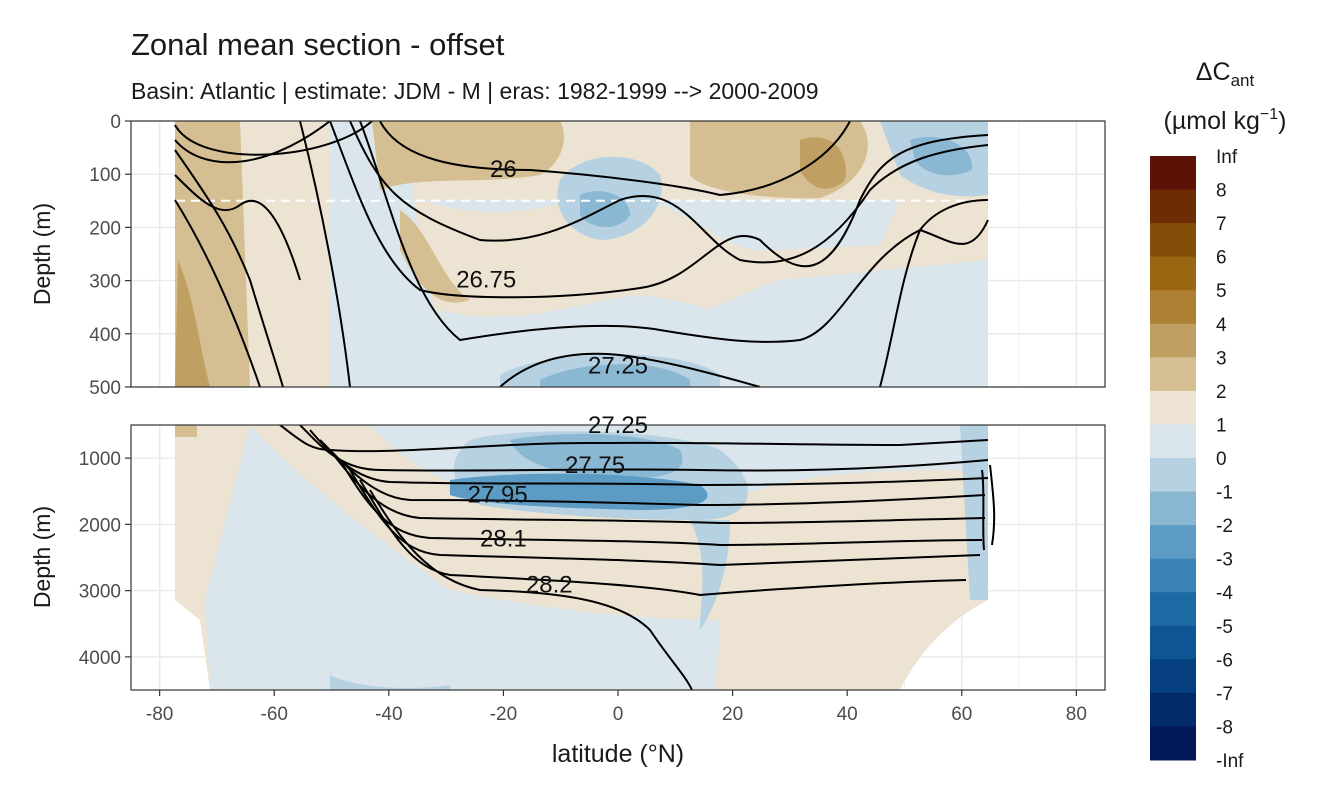 This screenshot has height=806, width=1344. What do you see at coordinates (435, 256) in the screenshot?
I see `field-pos-mid` at bounding box center [435, 256].